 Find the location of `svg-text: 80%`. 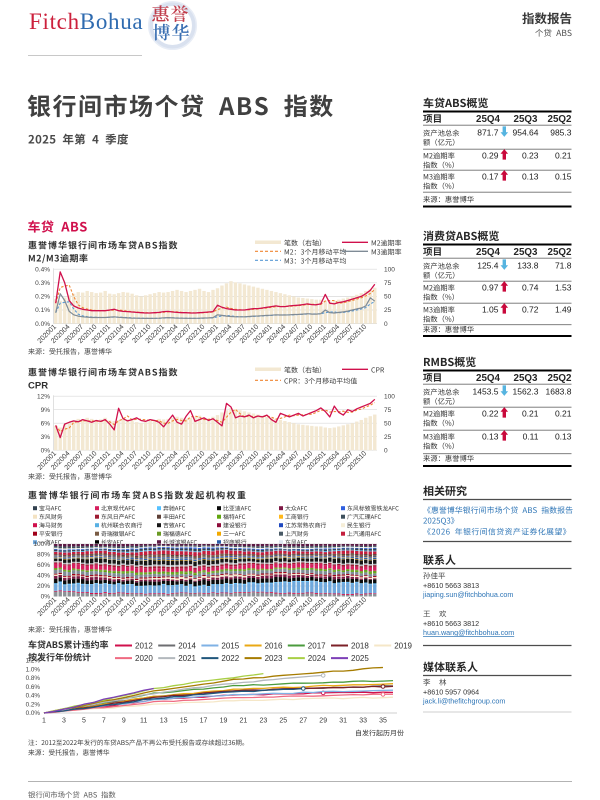

svg-text: 80% is located at coordinates (43, 555).